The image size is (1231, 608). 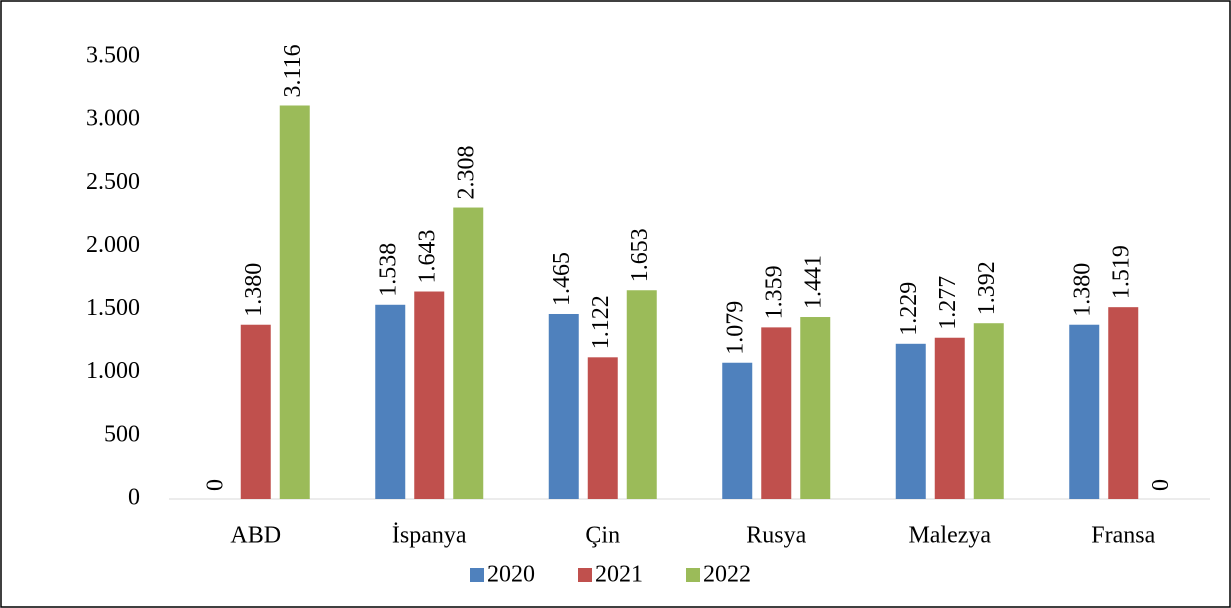 I want to click on data-label: 1.441, so click(x=814, y=282).